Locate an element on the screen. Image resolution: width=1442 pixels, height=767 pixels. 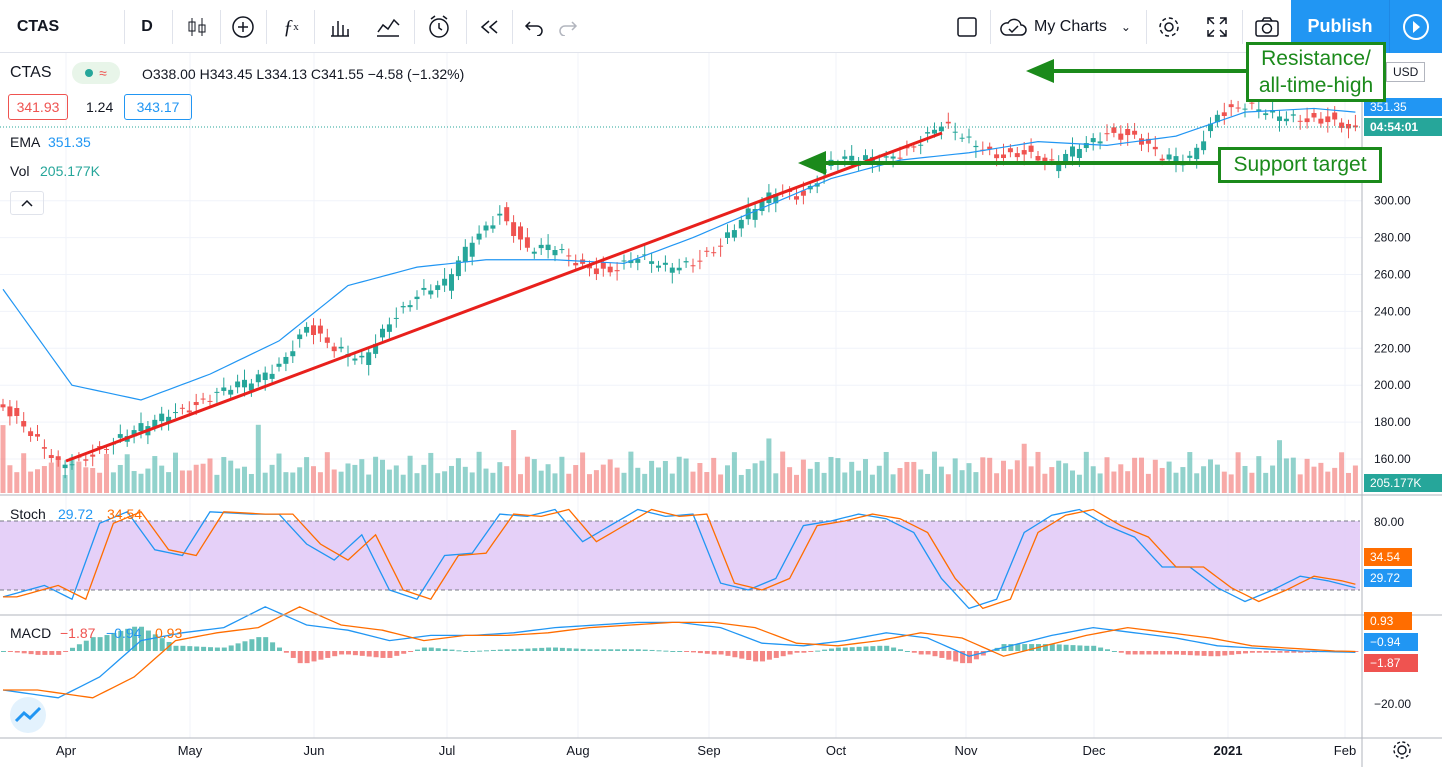
gear-icon is located at coordinates (1169, 27).